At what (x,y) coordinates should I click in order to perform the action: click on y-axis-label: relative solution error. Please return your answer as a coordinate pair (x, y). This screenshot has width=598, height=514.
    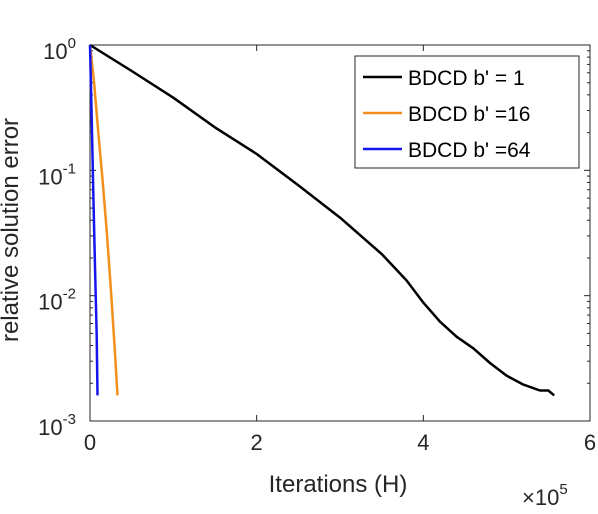
    Looking at the image, I should click on (12, 230).